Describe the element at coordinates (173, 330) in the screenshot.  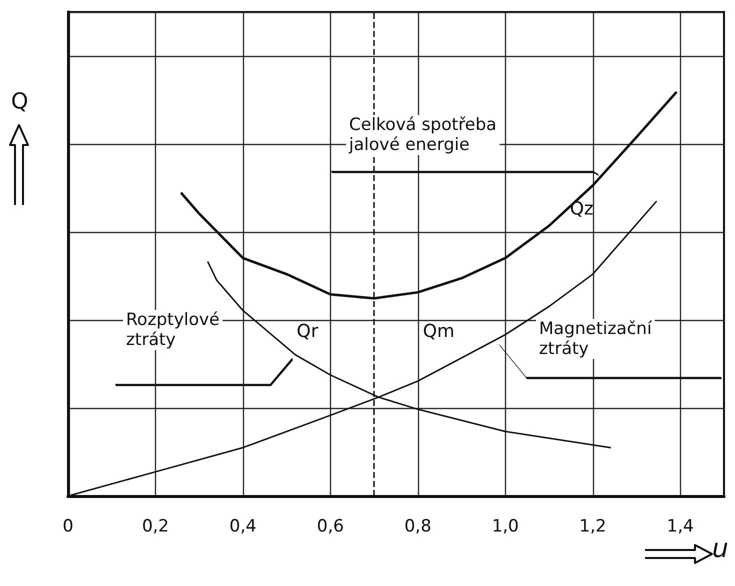
I see `annotation: Rozptylové ztráty` at that location.